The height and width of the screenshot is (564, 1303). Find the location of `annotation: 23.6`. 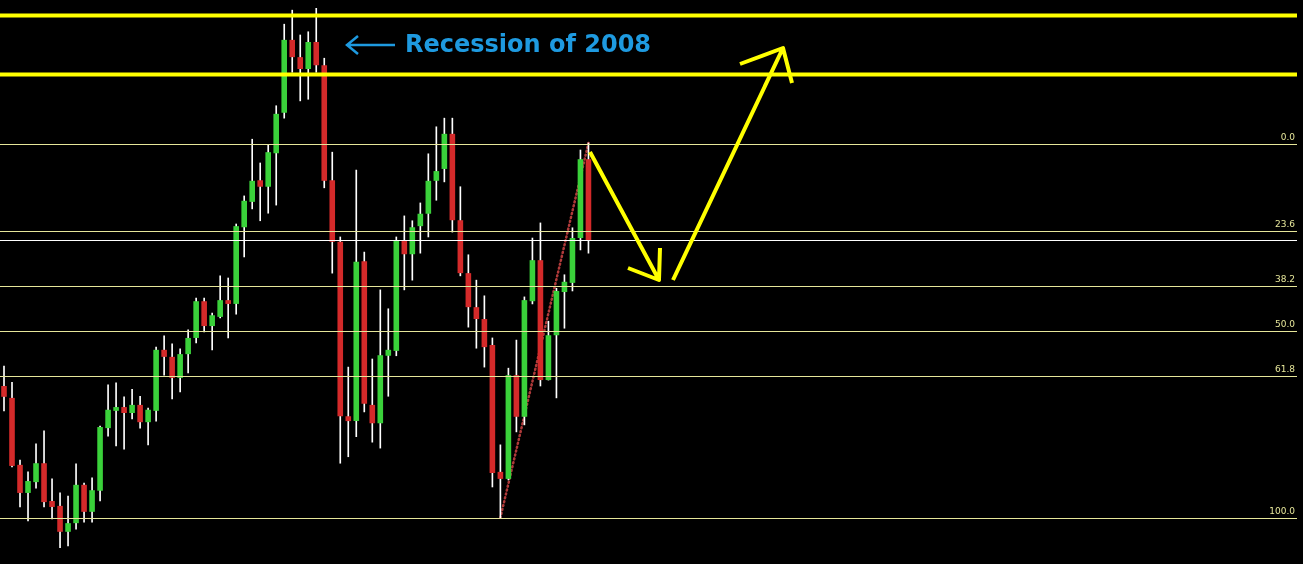

annotation: 23.6 is located at coordinates (1285, 224).